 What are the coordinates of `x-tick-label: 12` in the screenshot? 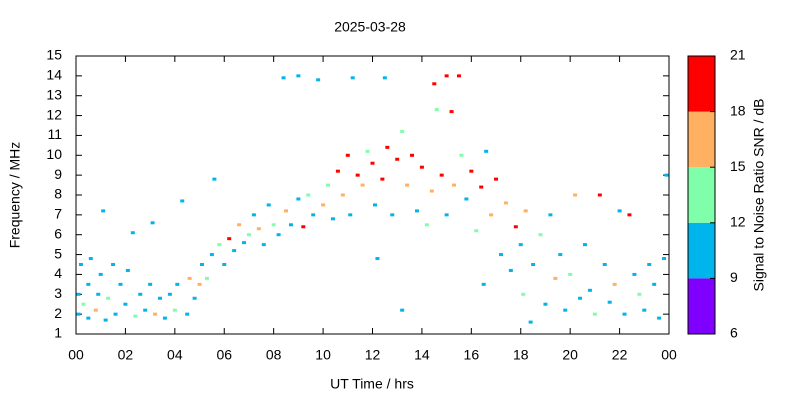 It's located at (373, 355).